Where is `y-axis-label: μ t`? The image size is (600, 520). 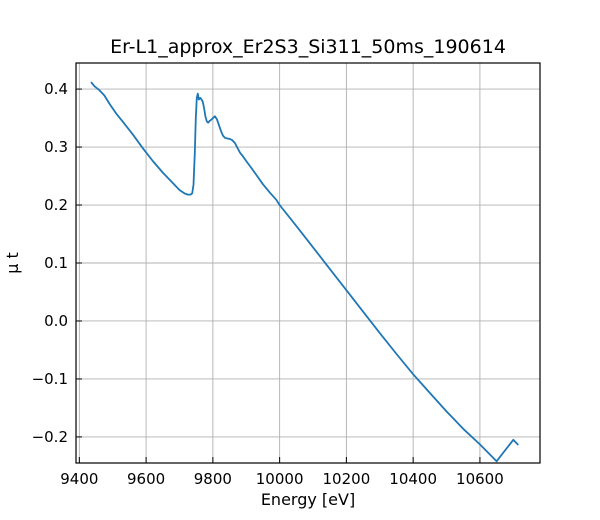
y-axis-label: μ t is located at coordinates (12, 263).